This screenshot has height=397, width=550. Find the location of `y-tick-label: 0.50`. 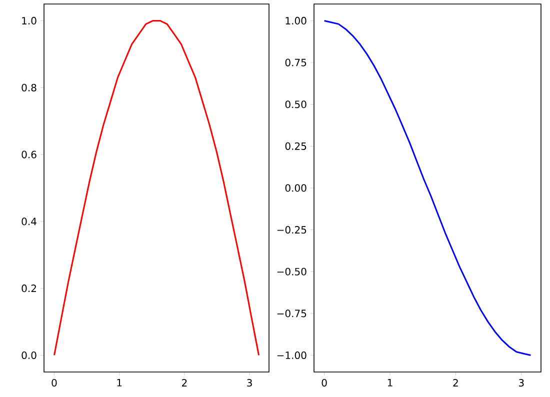

y-tick-label: 0.50 is located at coordinates (295, 104).